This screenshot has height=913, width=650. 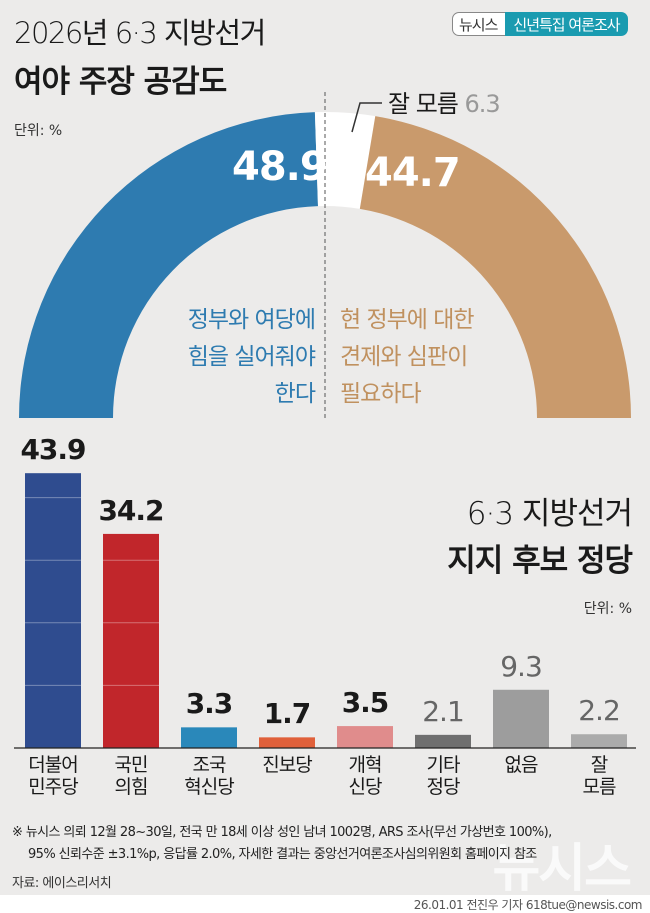 What do you see at coordinates (38, 131) in the screenshot?
I see `donut-unit: 단위: %` at bounding box center [38, 131].